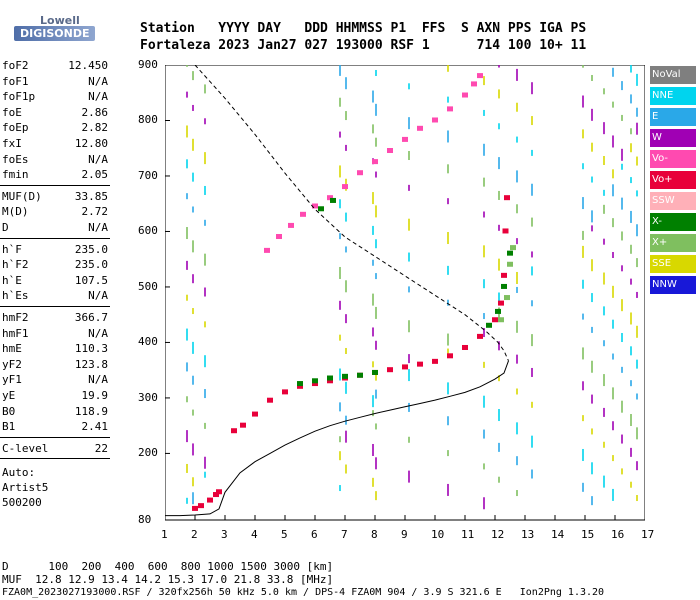  What do you see at coordinates (148, 342) in the screenshot?
I see `y-tick-label: 400` at bounding box center [148, 342].